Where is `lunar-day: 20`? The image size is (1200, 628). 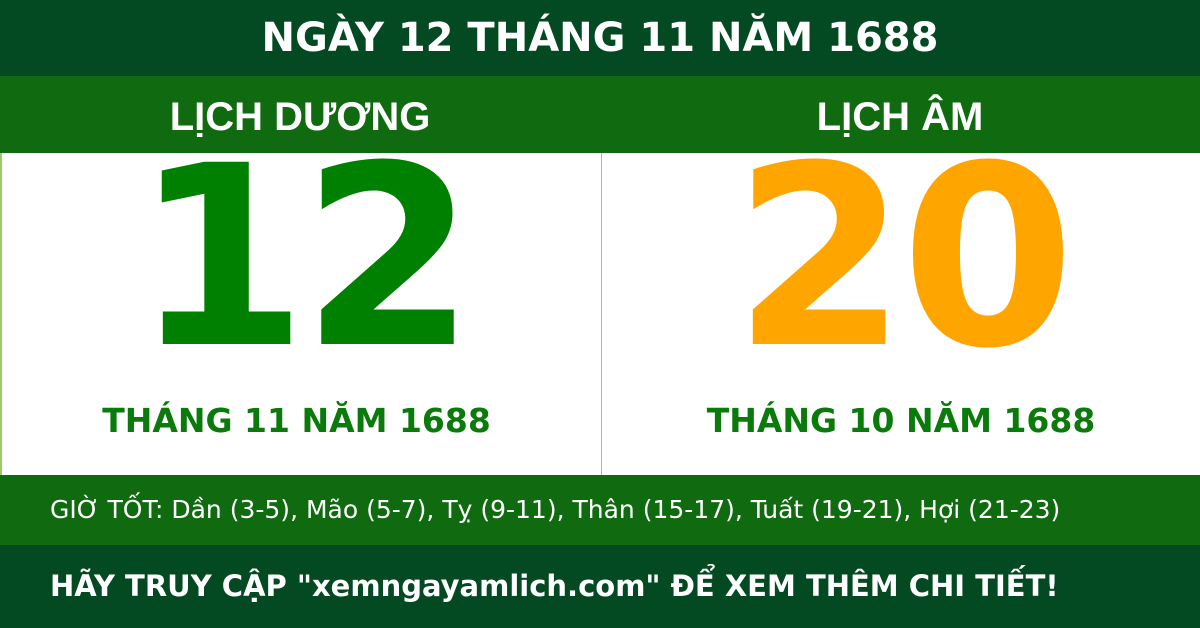
lunar-day: 20 is located at coordinates (904, 257).